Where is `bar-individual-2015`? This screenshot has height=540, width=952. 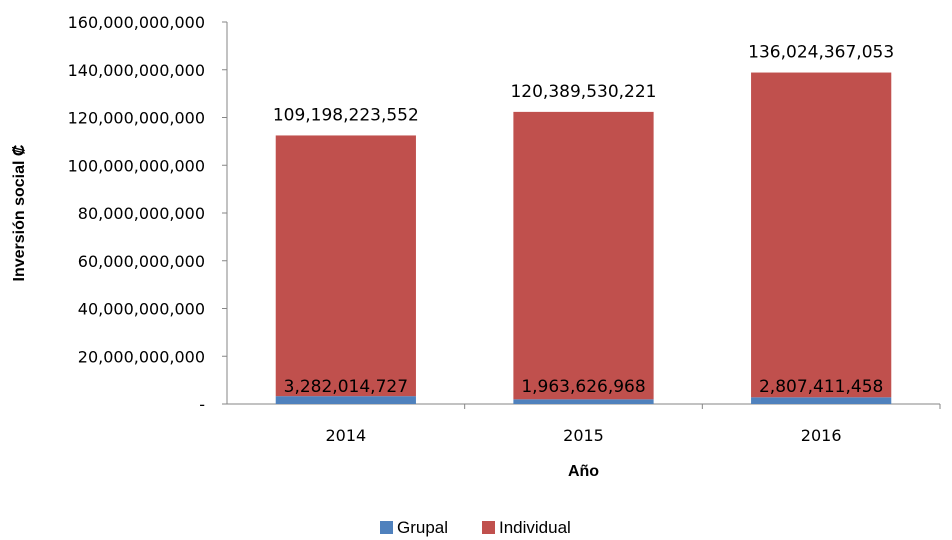
bar-individual-2015 is located at coordinates (583, 255).